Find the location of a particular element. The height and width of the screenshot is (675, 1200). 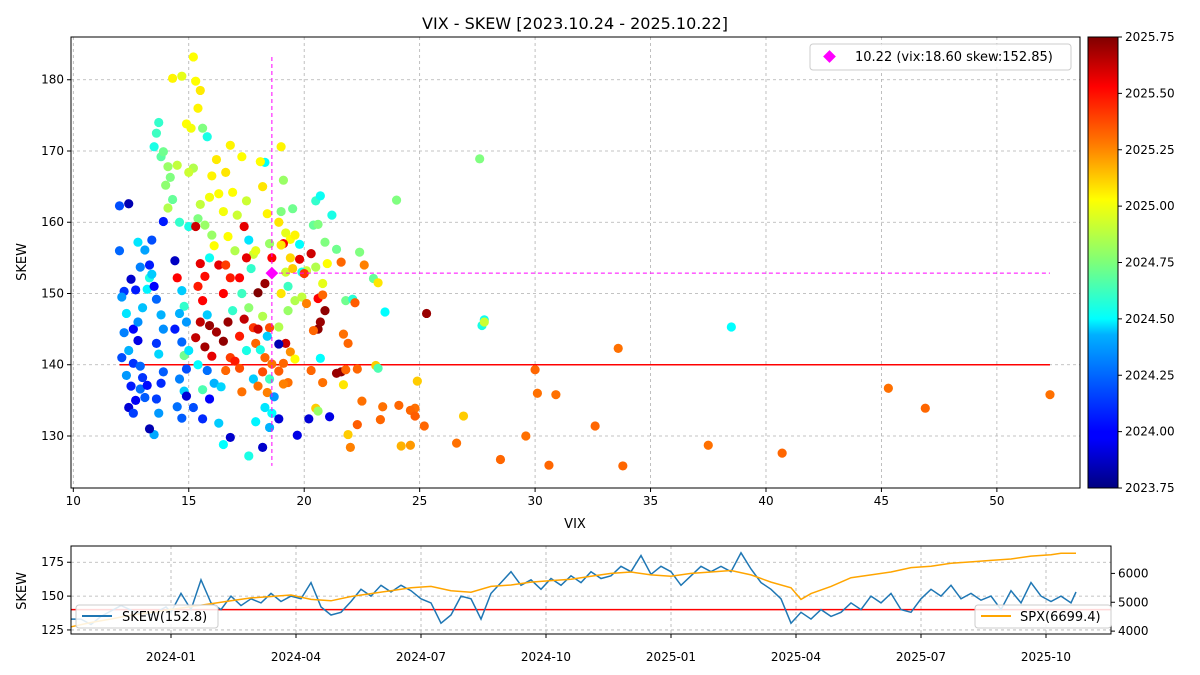

scatter-x-ticks: 10 15 20 25 30 35 40 45 50 is located at coordinates (535, 498).